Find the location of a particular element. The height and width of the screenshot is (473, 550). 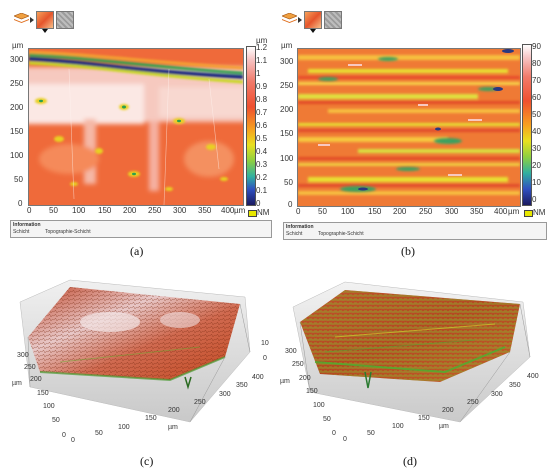

toolbar-a is located at coordinates (52, 21).